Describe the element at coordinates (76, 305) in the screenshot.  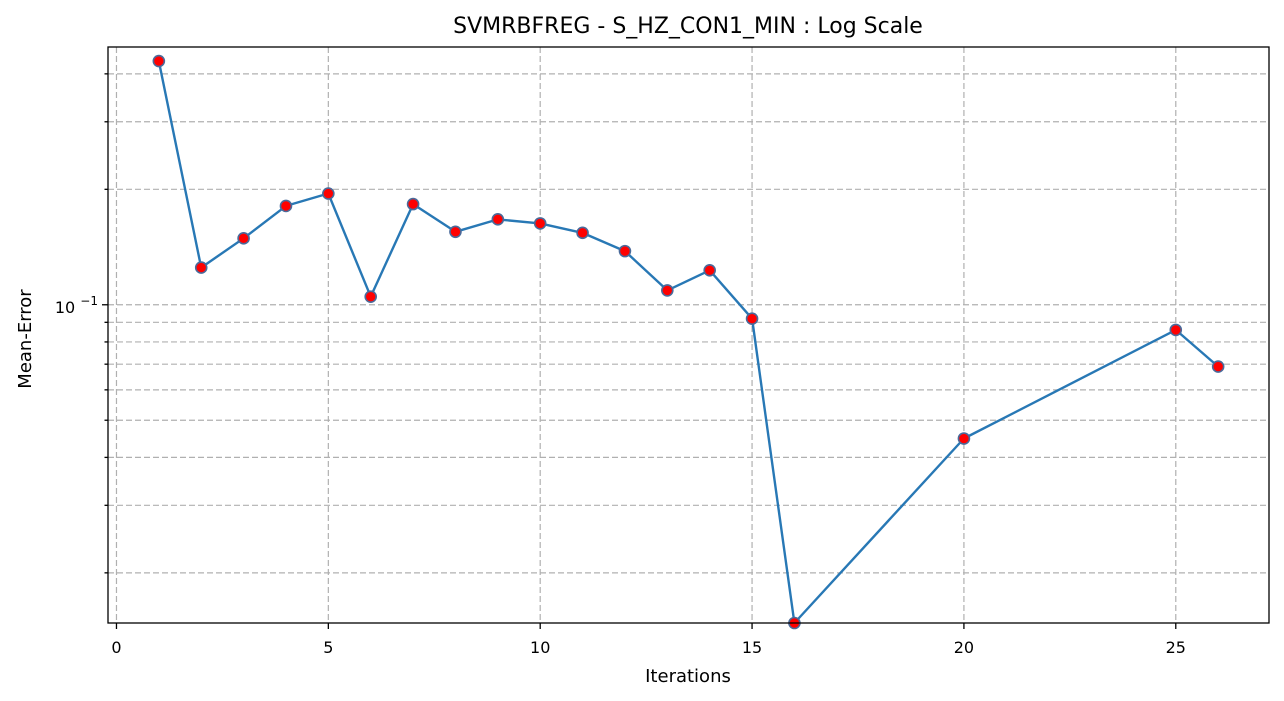
I see `y-major-tick-label: 10 −1` at that location.